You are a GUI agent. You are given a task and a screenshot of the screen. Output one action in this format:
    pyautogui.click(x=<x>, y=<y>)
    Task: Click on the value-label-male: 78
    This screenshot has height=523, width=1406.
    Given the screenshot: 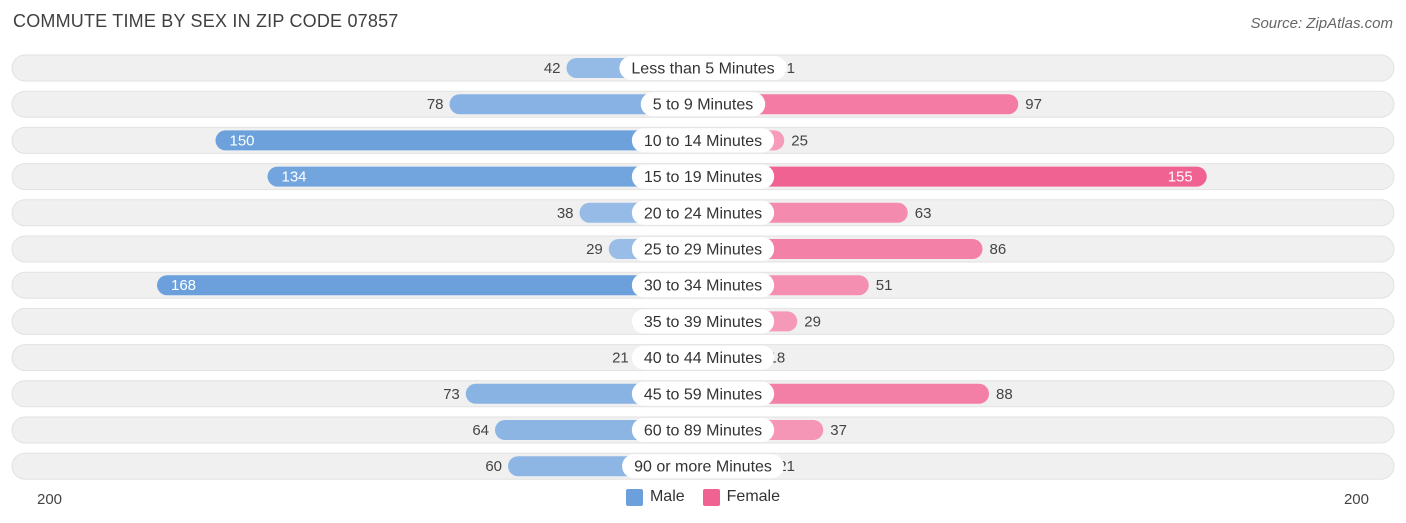 What is the action you would take?
    pyautogui.click(x=435, y=104)
    